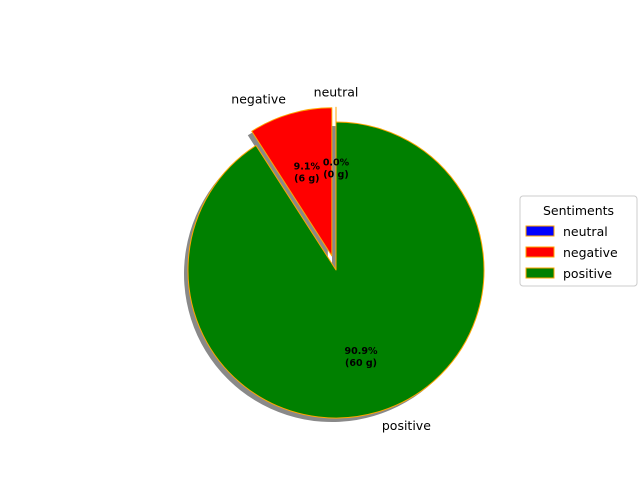  What do you see at coordinates (540, 273) in the screenshot?
I see `legend-swatch-positive` at bounding box center [540, 273].